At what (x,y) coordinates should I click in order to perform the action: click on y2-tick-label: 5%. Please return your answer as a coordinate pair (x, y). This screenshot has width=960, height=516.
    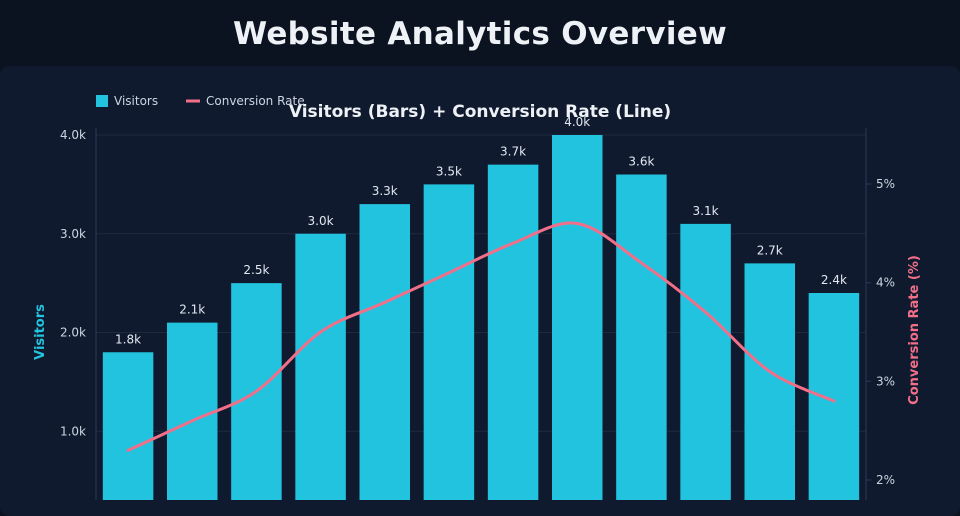
    Looking at the image, I should click on (885, 184).